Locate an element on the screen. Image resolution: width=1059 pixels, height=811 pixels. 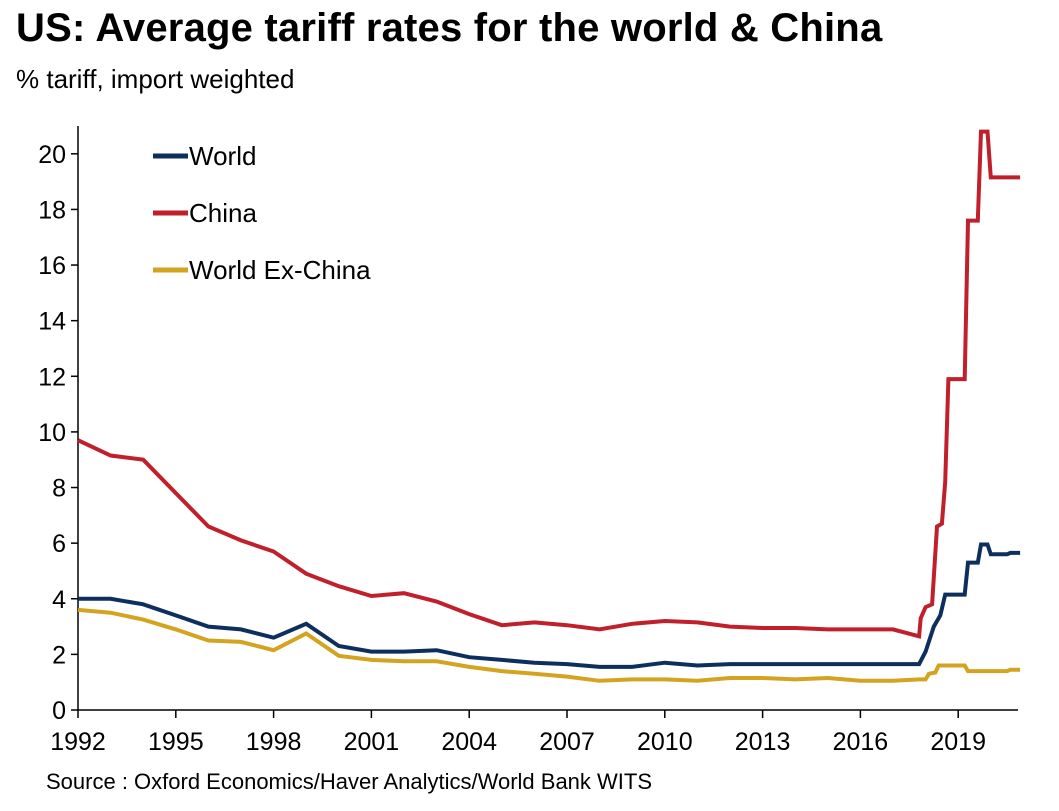
legend: World China World Ex-China is located at coordinates (262, 213).